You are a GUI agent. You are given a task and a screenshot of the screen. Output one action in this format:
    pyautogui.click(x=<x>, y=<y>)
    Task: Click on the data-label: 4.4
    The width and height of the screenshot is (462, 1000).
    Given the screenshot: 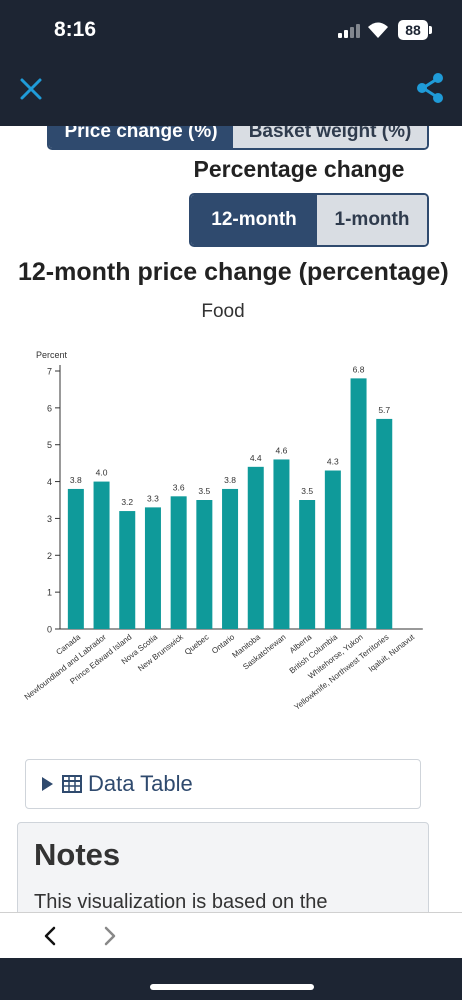 What is the action you would take?
    pyautogui.click(x=256, y=458)
    